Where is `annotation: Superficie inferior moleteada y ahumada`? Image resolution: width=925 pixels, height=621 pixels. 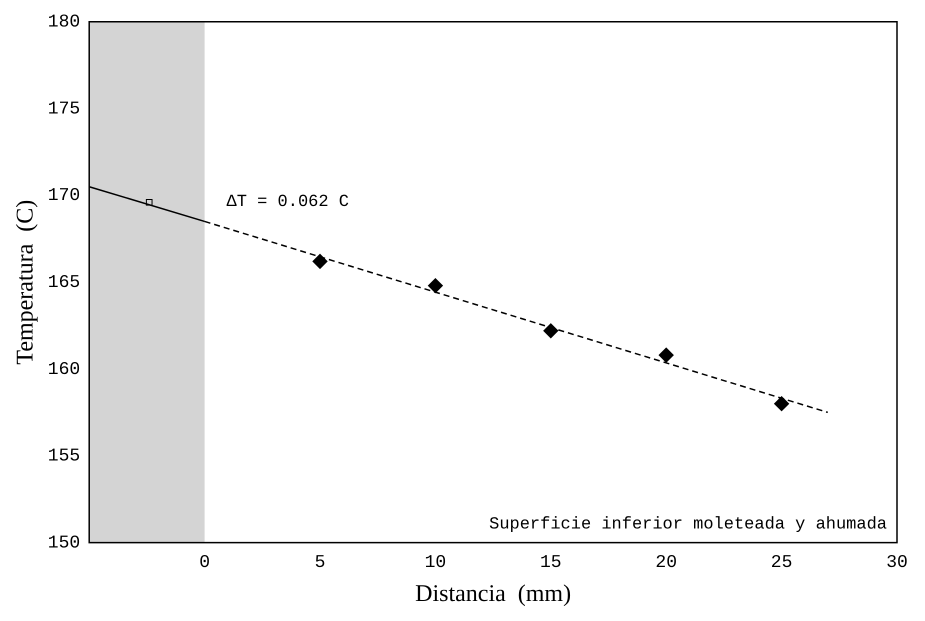
annotation: Superficie inferior moleteada y ahumada is located at coordinates (688, 525).